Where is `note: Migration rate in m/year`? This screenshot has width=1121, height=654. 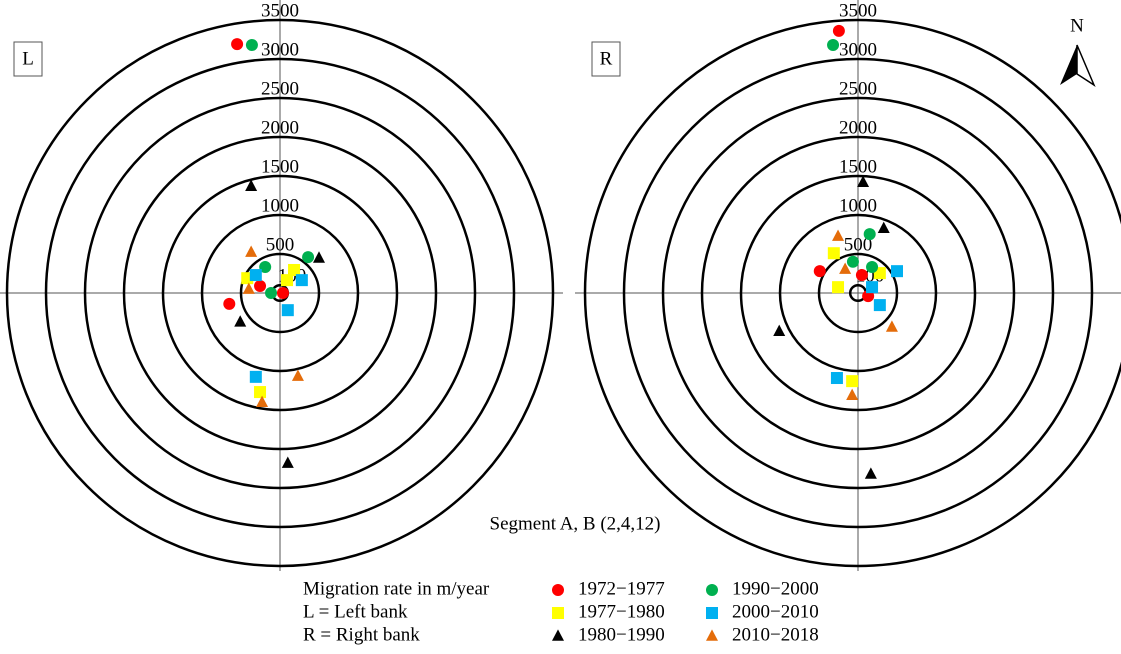
note: Migration rate in m/year is located at coordinates (396, 588).